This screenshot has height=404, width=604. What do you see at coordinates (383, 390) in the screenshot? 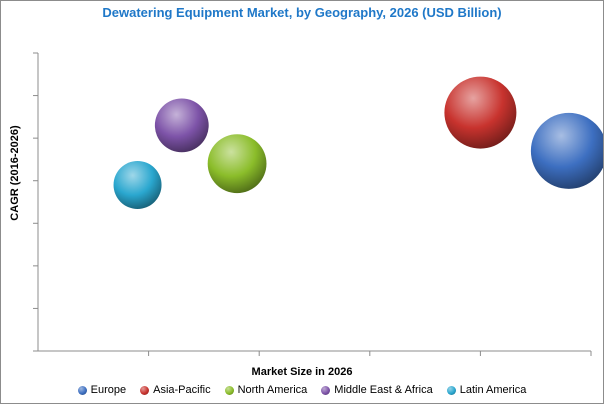
I see `legend-label: Middle East & Africa` at bounding box center [383, 390].